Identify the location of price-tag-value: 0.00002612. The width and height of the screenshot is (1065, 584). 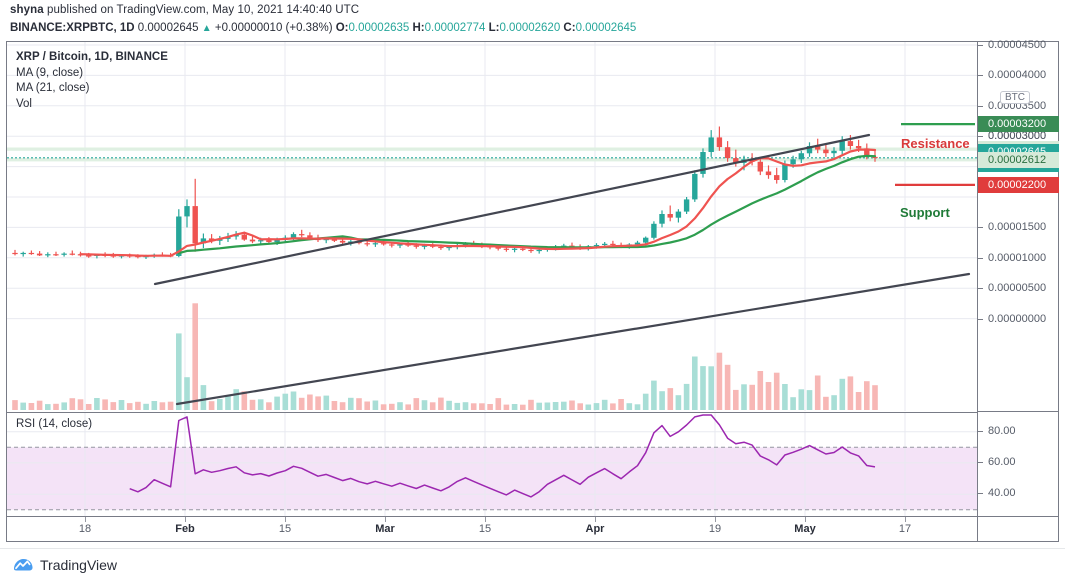
(1017, 159).